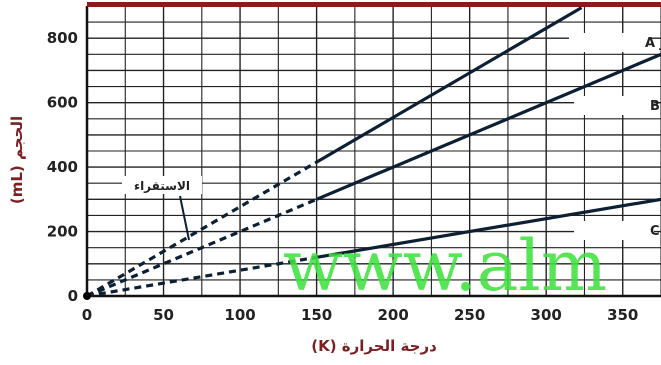 The width and height of the screenshot is (661, 365). I want to click on y-tick-label: 200, so click(62, 232).